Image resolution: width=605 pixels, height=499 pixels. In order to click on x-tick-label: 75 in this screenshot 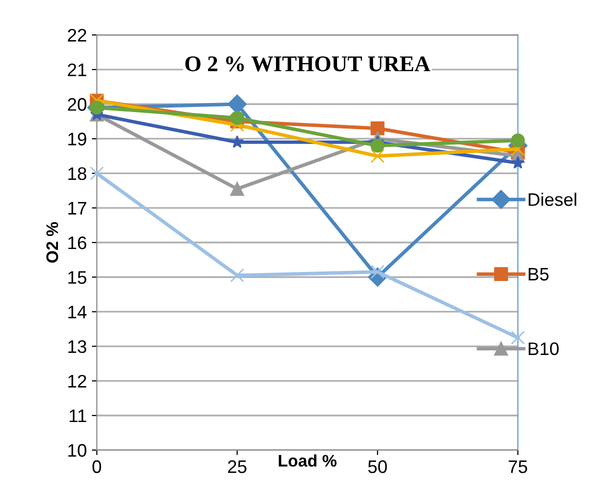, I will do `click(518, 467)`.